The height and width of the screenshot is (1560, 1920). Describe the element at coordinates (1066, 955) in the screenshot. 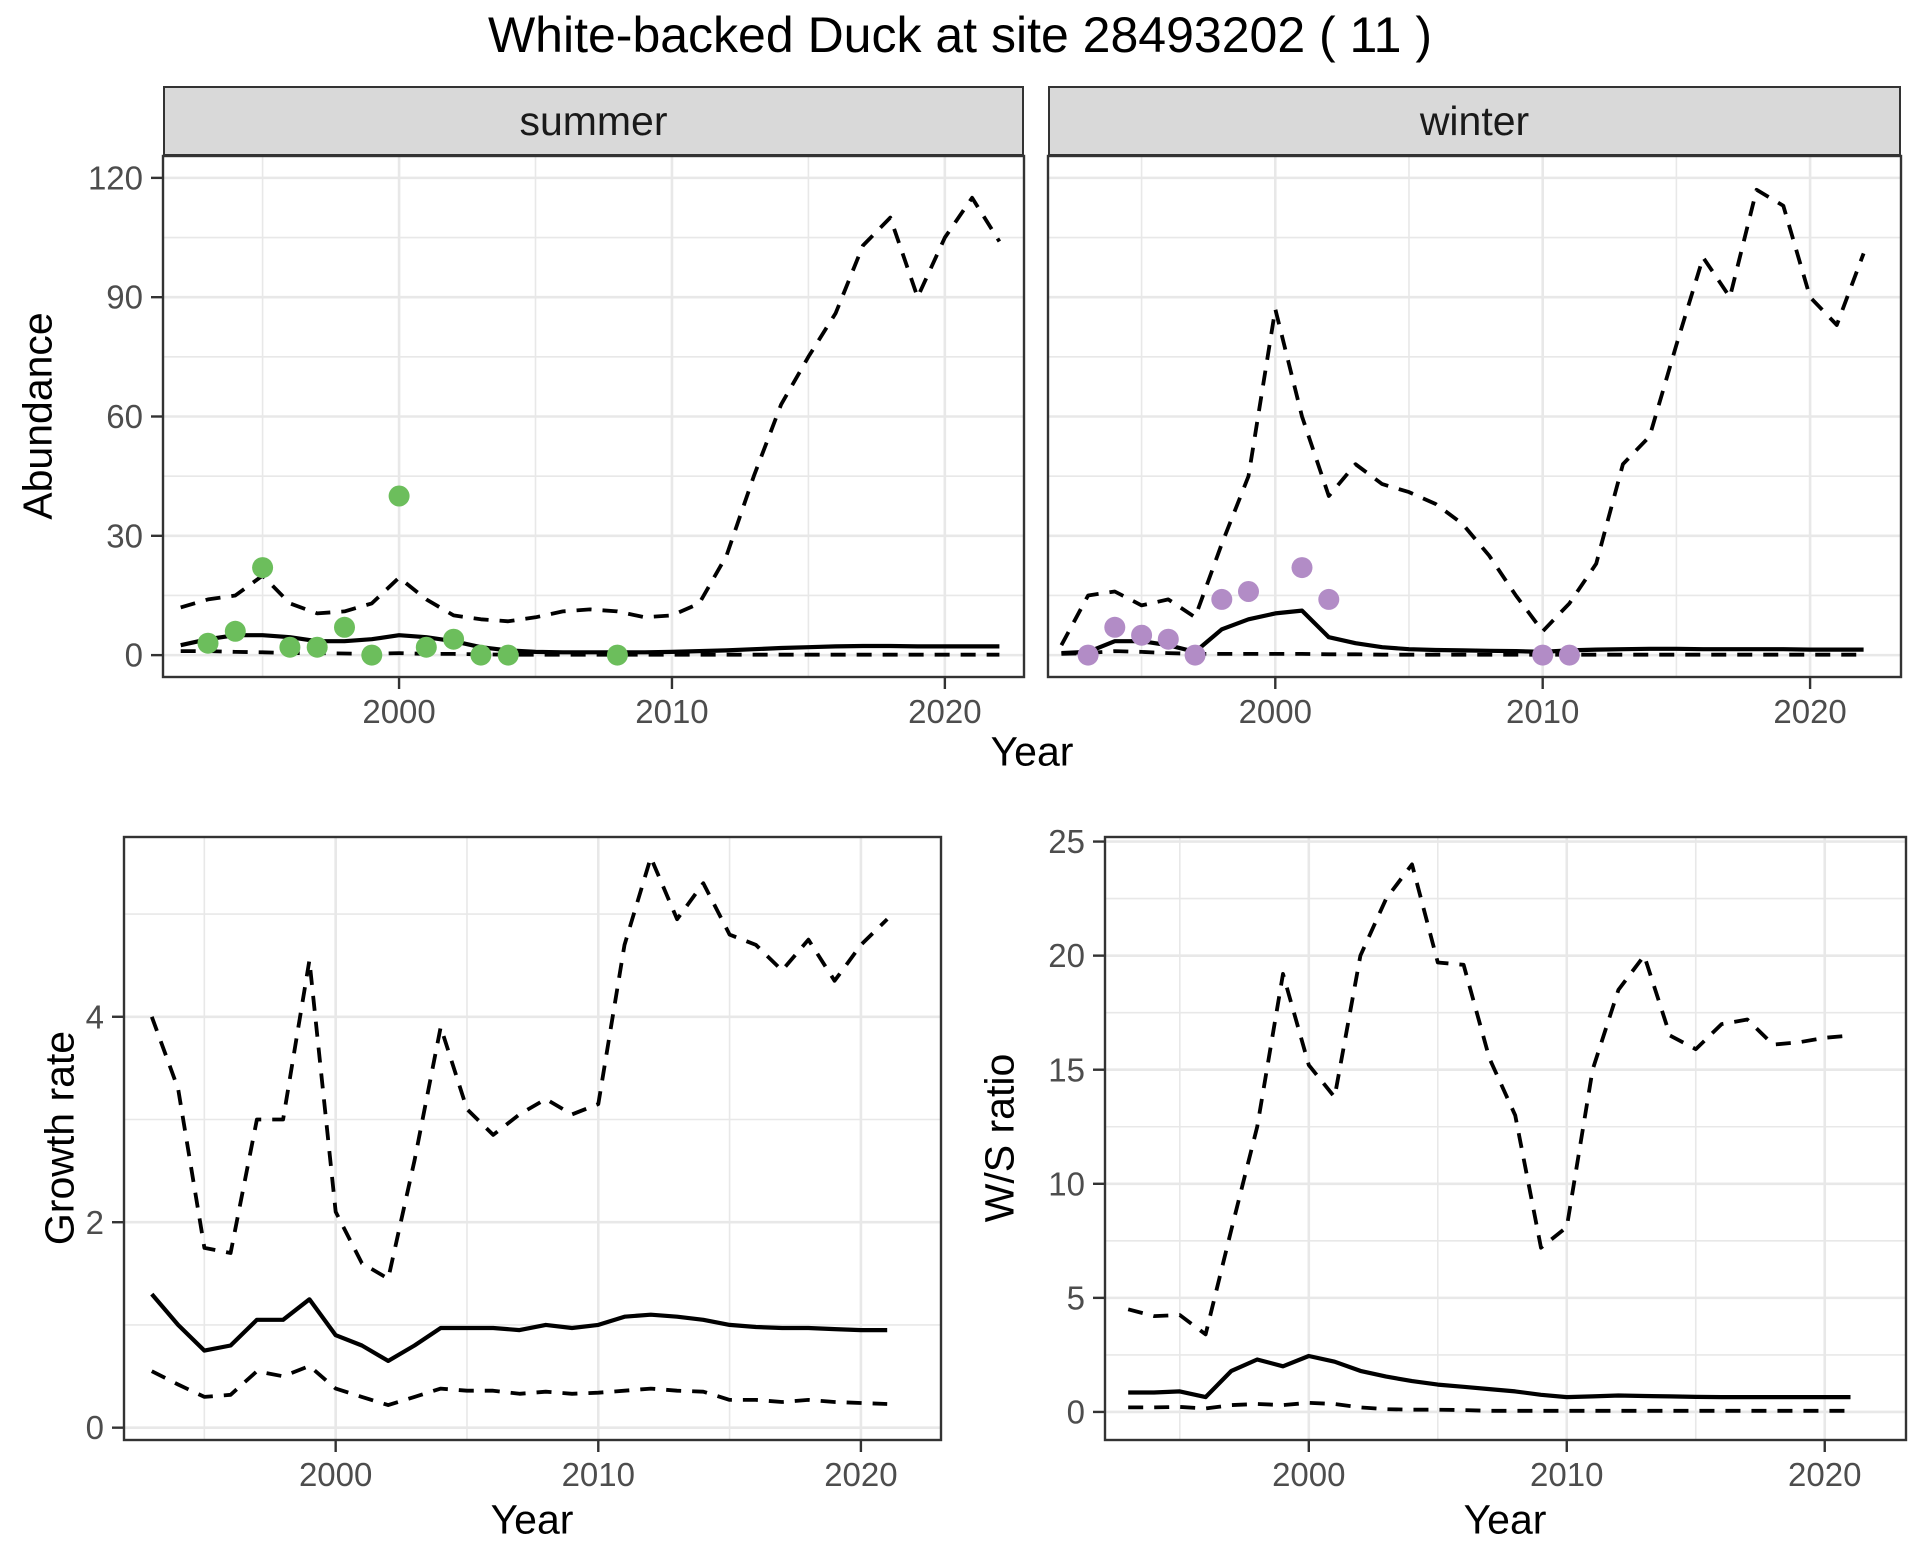

I see `y-tick-label: 20` at that location.